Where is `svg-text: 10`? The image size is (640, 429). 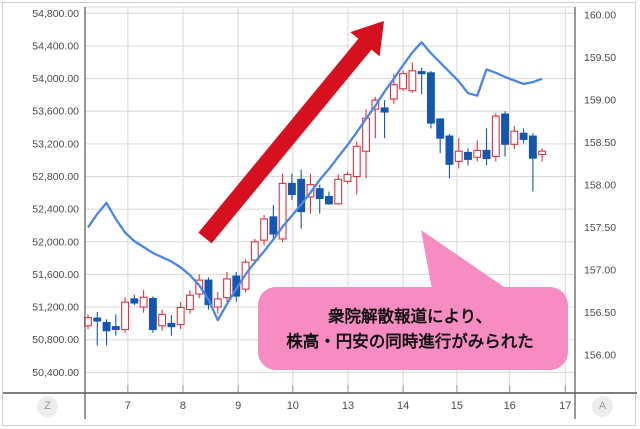
svg-text: 10 is located at coordinates (293, 406).